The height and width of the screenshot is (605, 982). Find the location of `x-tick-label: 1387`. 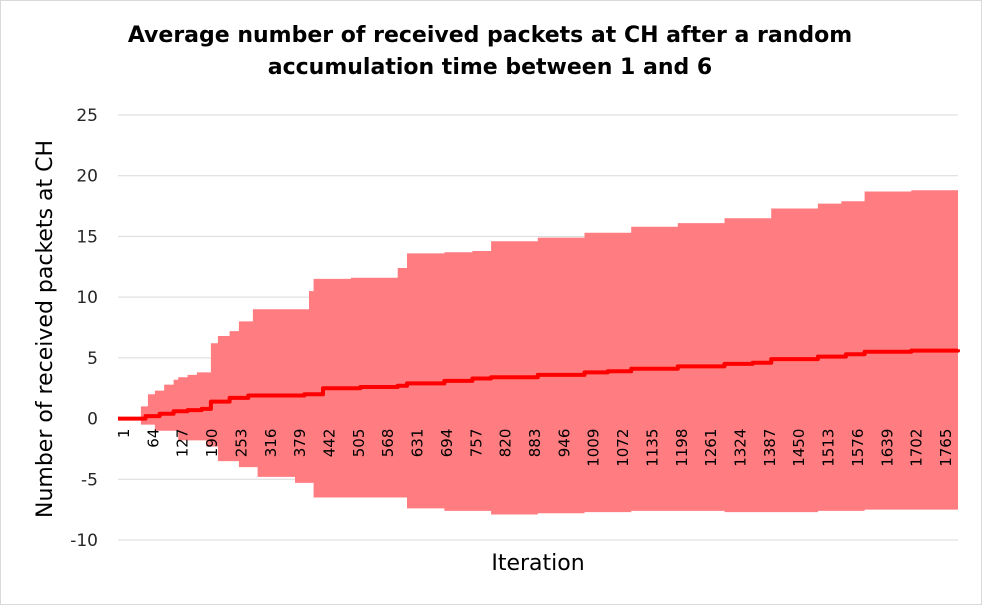

x-tick-label: 1387 is located at coordinates (770, 448).